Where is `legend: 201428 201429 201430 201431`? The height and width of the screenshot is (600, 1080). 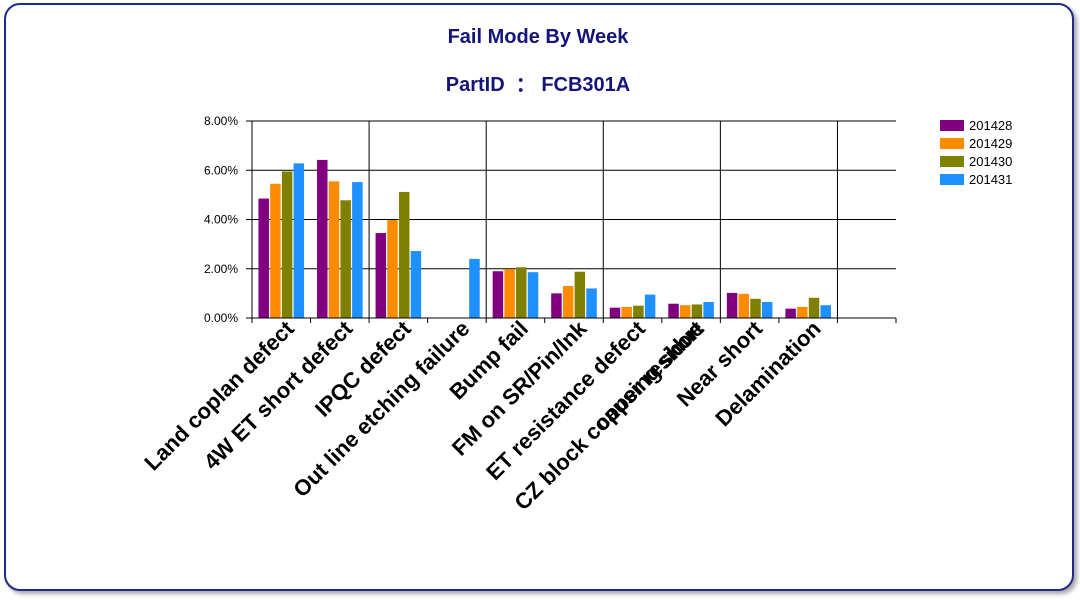
legend: 201428 201429 201430 201431 is located at coordinates (976, 152).